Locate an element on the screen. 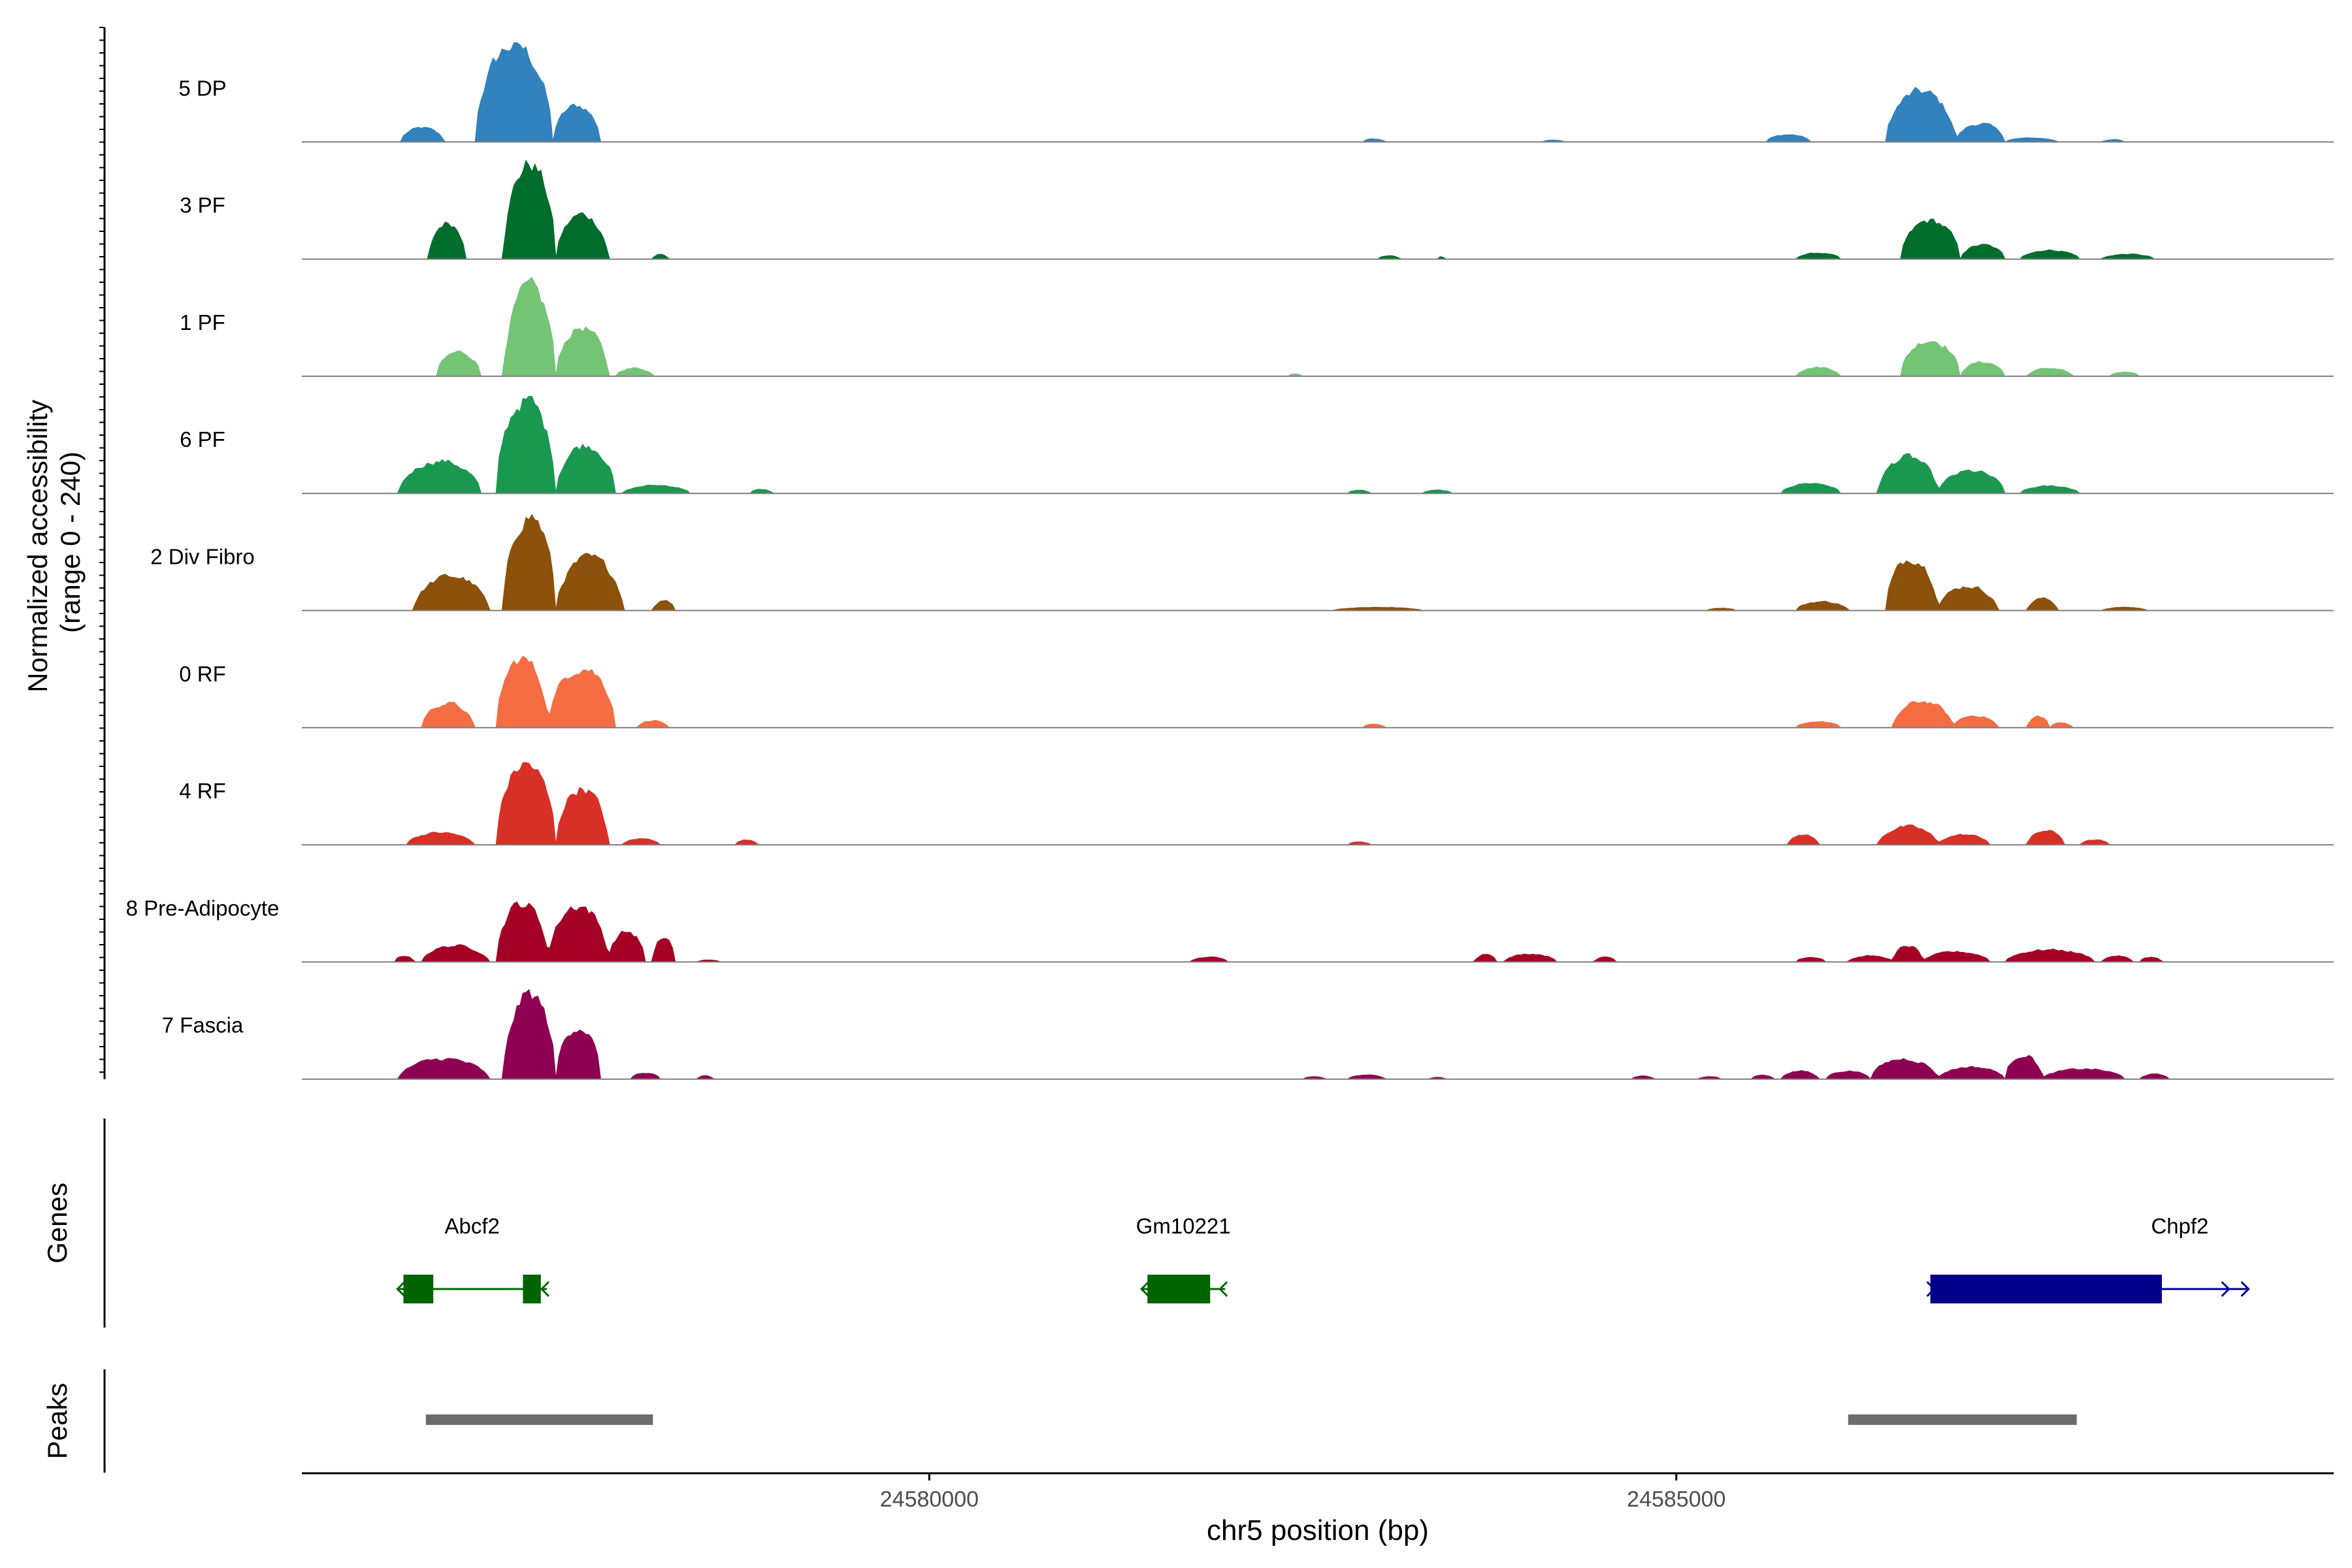 This screenshot has height=1568, width=2352. y-axis-label: Normalized accessibility (range 0 - 240) is located at coordinates (54, 542).